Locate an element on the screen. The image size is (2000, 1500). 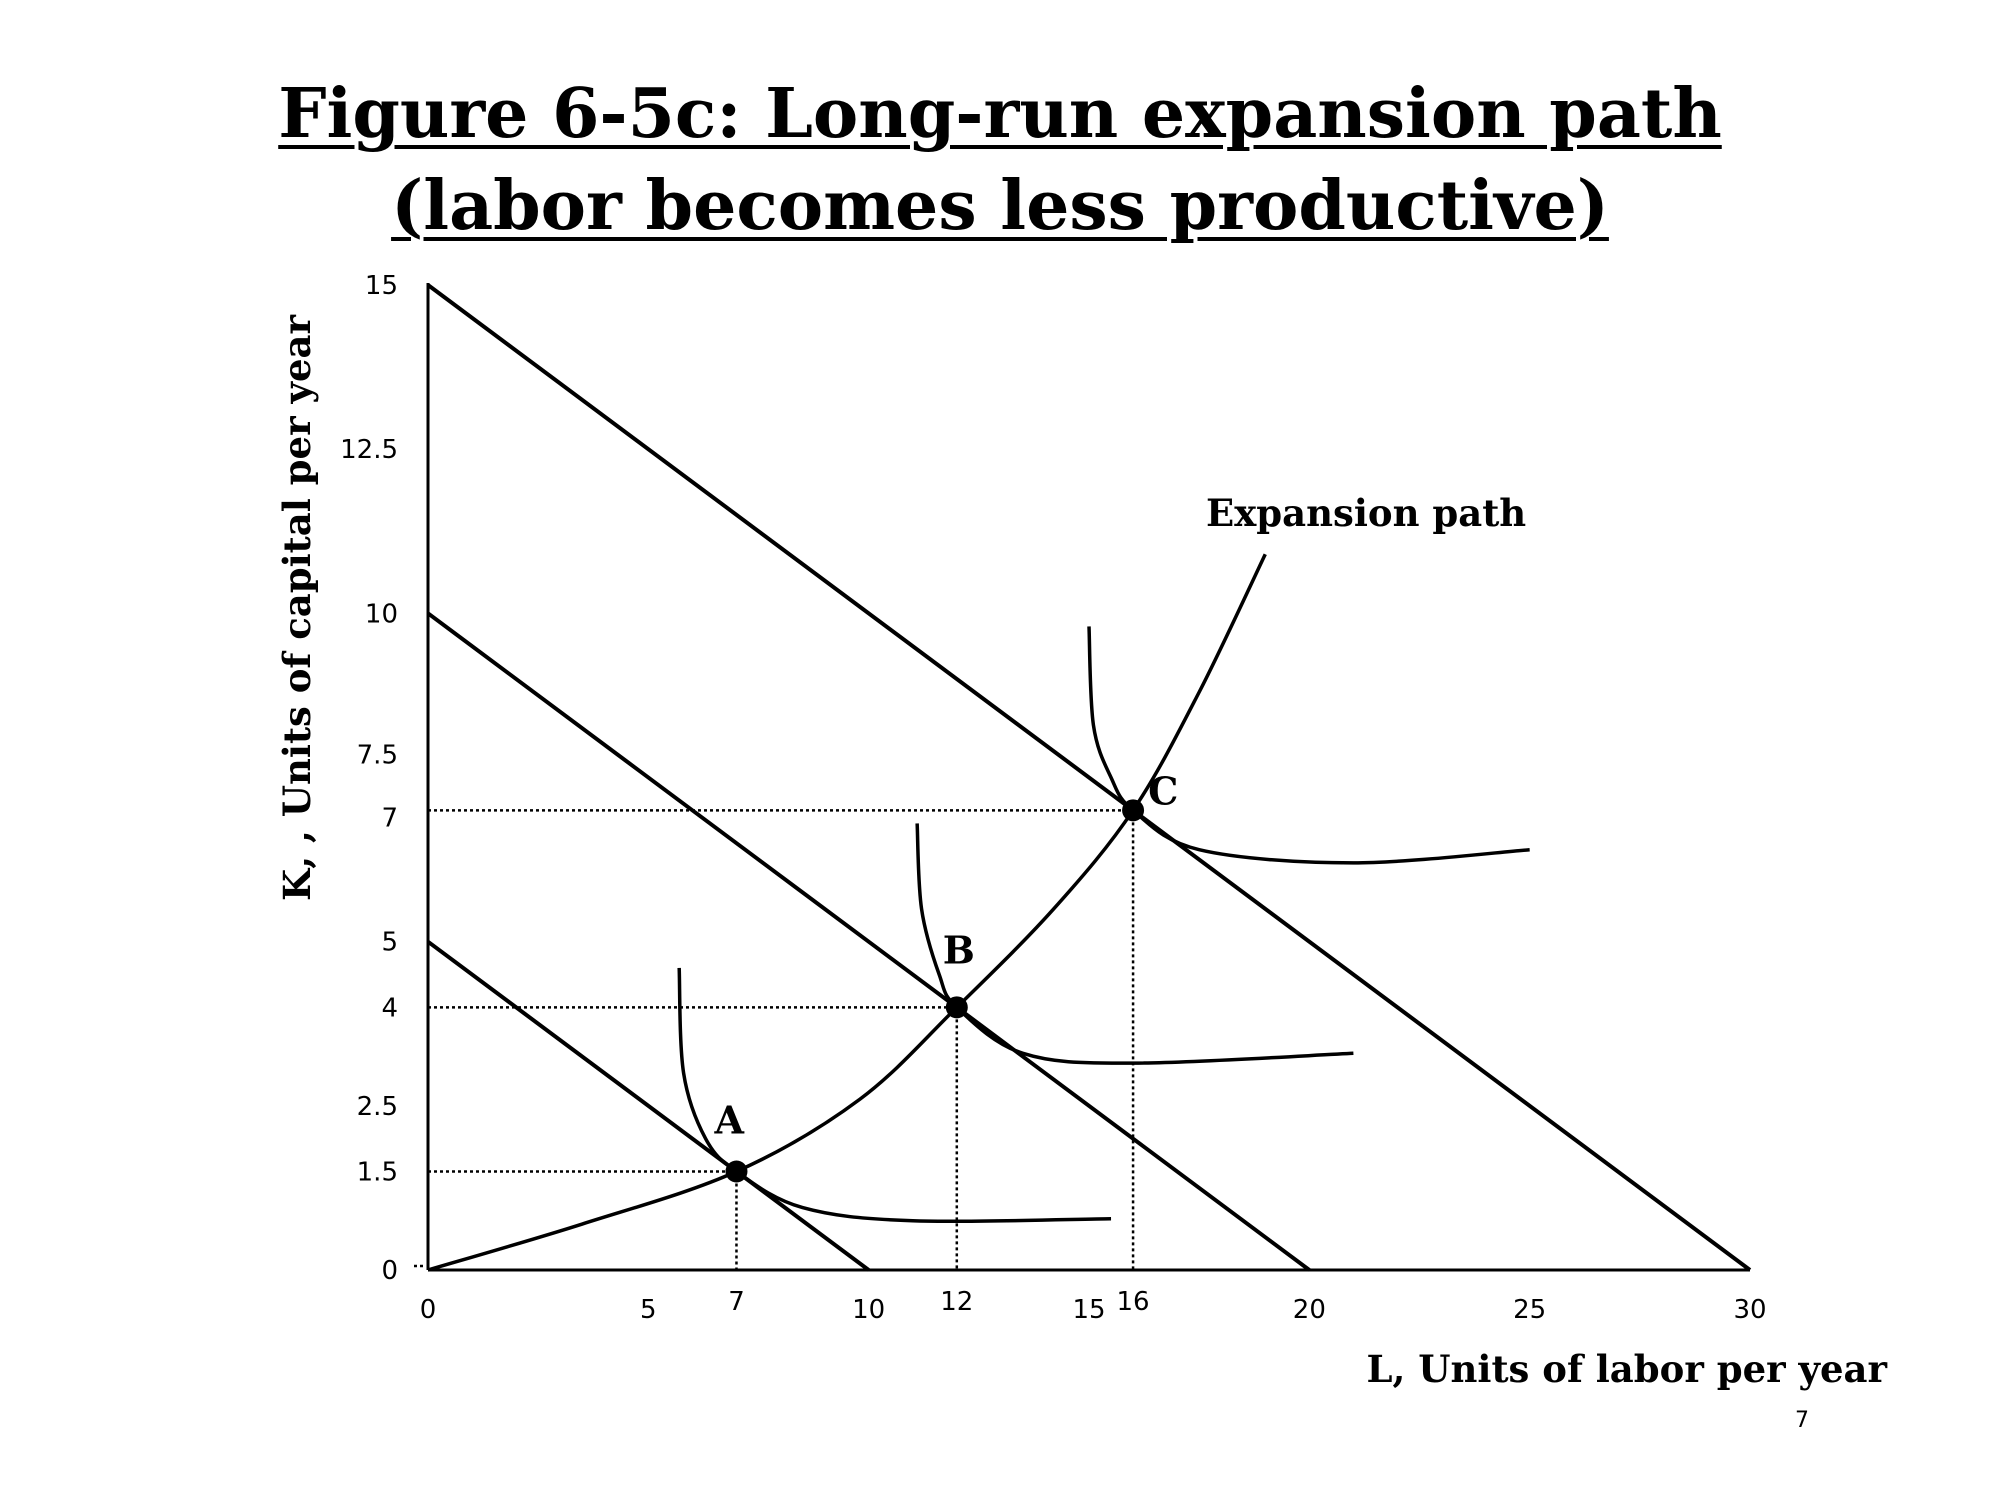
point-label-C: C is located at coordinates (1163, 790).